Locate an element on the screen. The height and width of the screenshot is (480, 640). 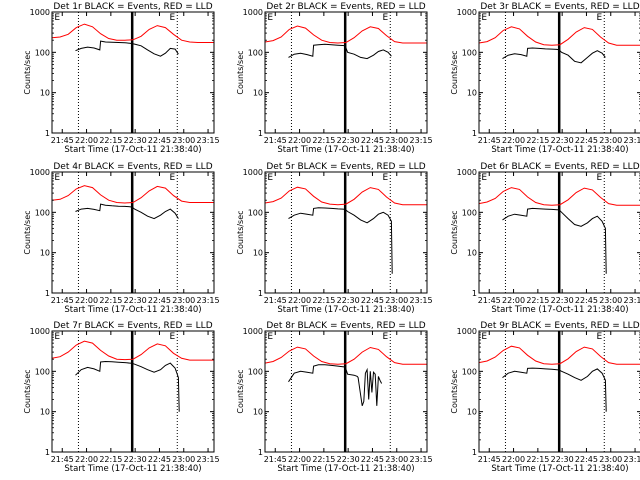
panel-title: Det 8r BLACK = Events, RED = LLD is located at coordinates (345, 326).